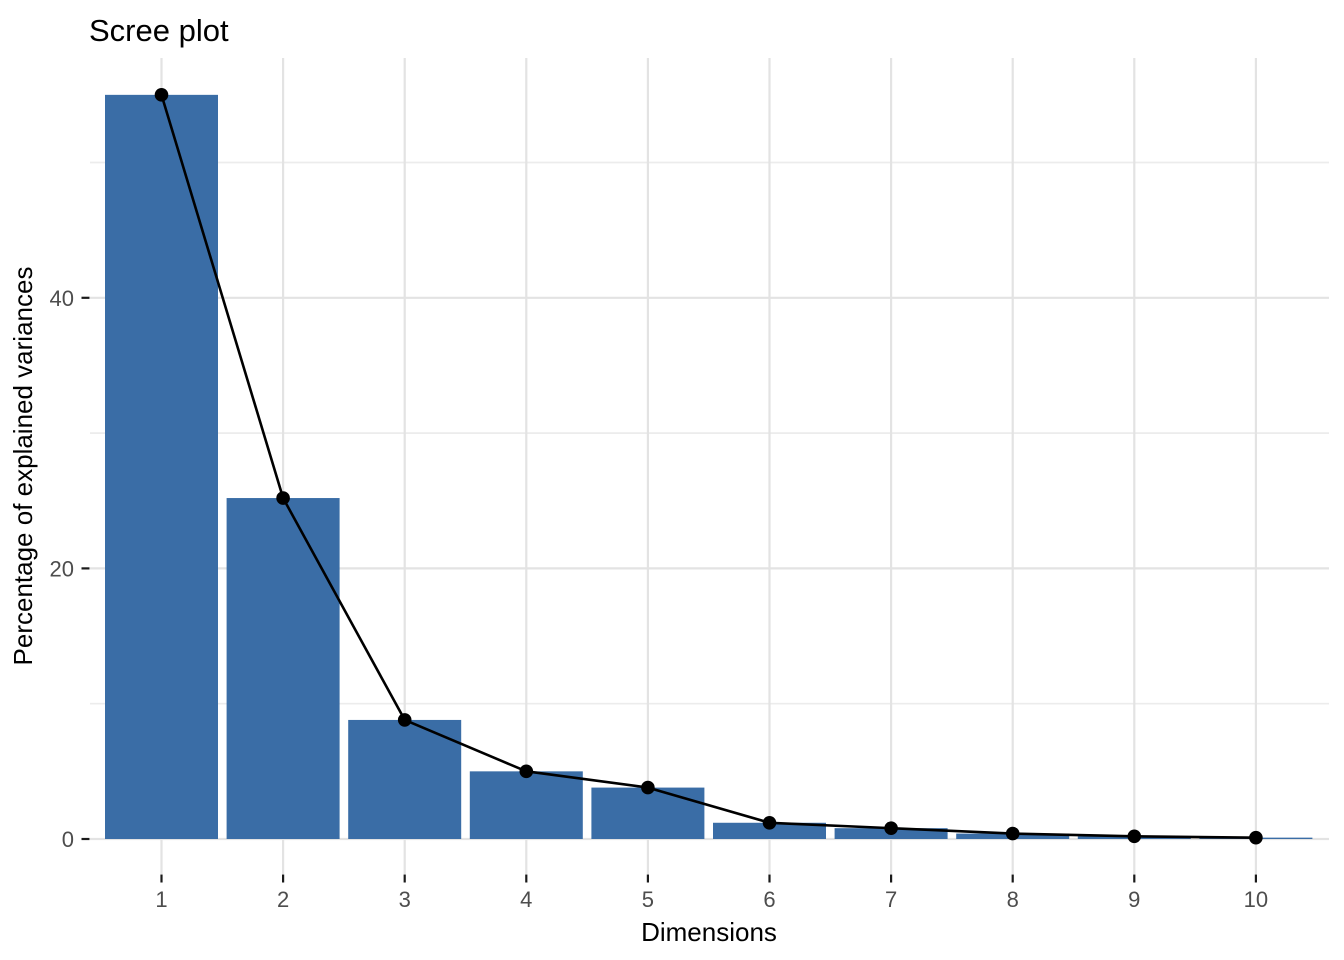  What do you see at coordinates (1134, 899) in the screenshot?
I see `x-tick-label-9: 9` at bounding box center [1134, 899].